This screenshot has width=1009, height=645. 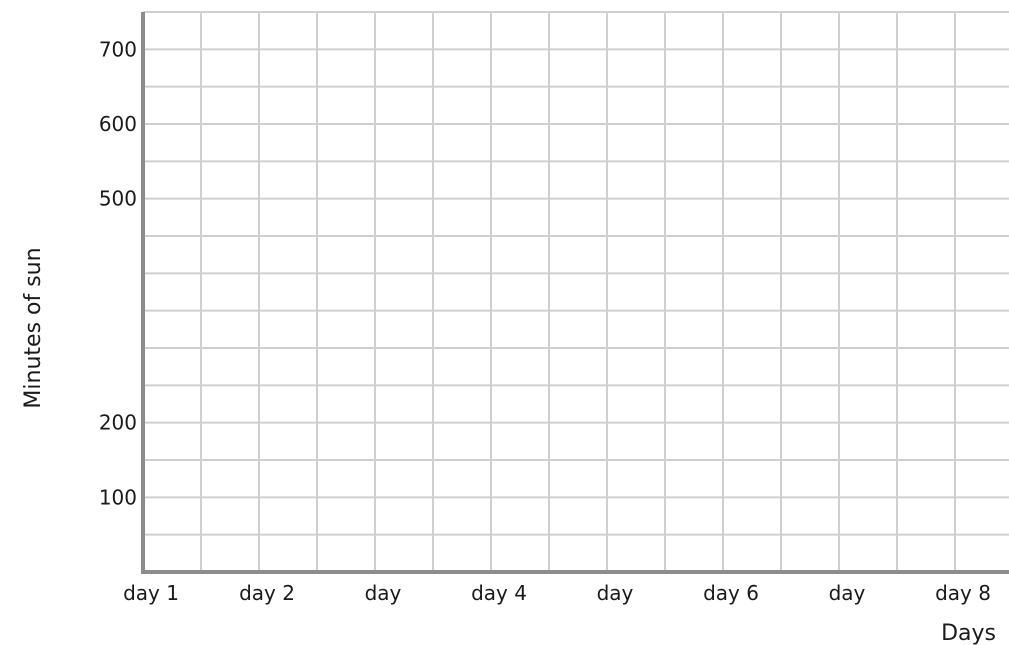 I want to click on y-axis-label: Minutes of sun, so click(x=33, y=327).